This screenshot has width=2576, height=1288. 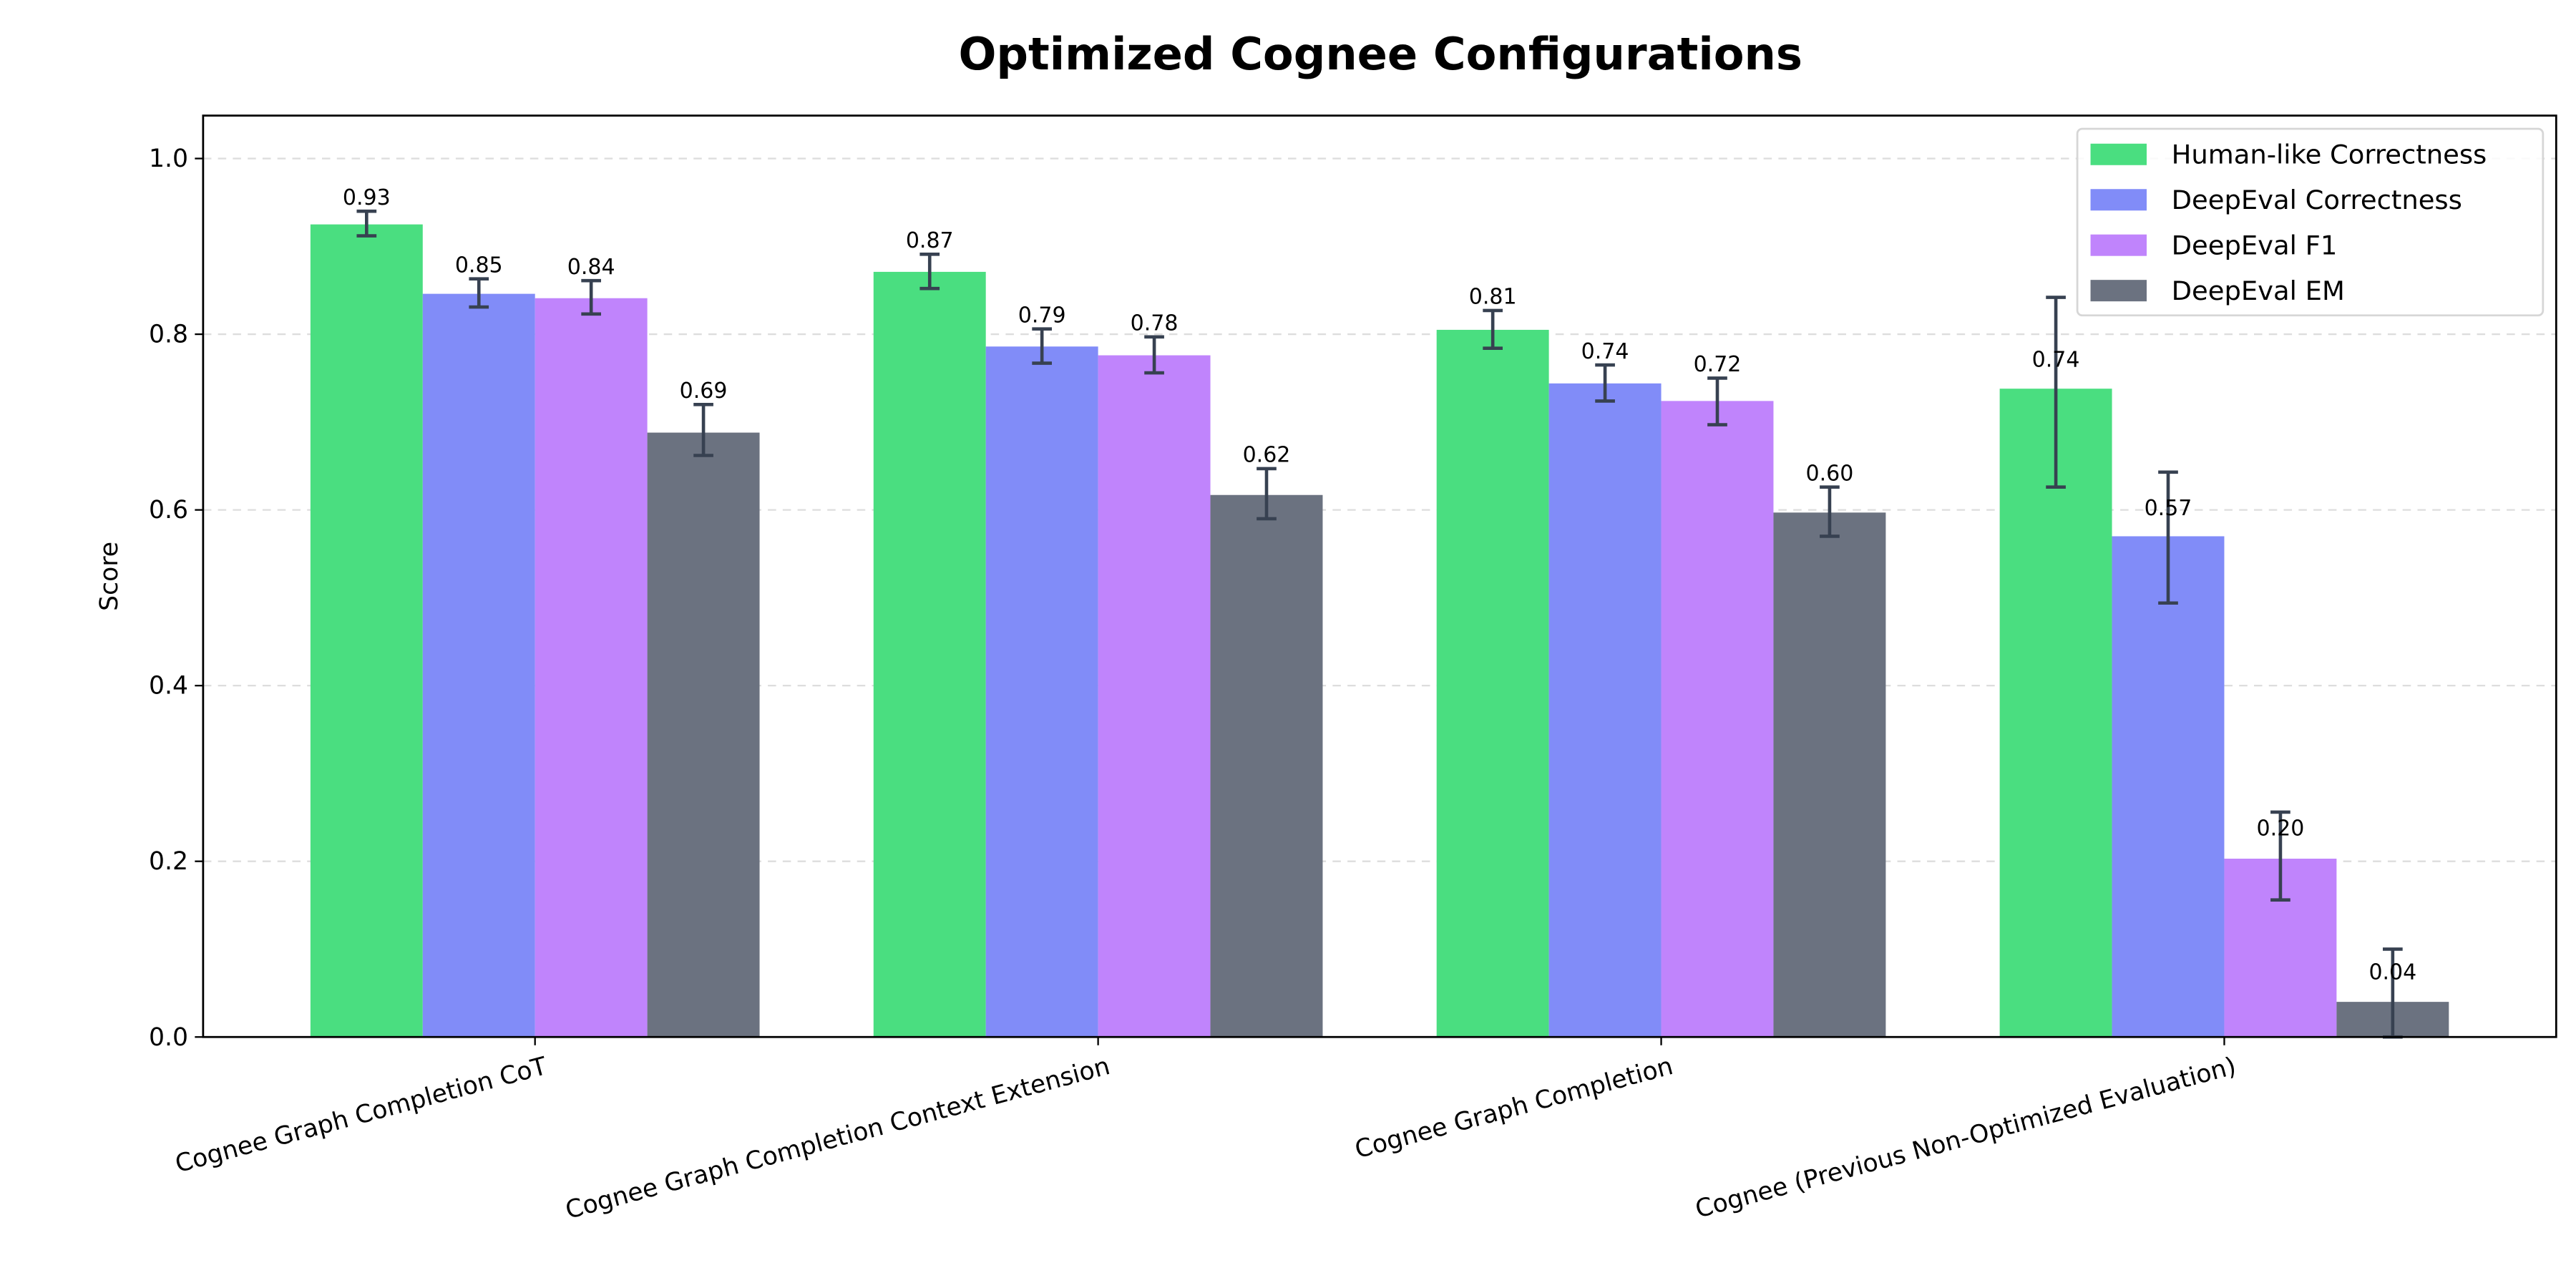 I want to click on data-label: 0.72, so click(x=1718, y=364).